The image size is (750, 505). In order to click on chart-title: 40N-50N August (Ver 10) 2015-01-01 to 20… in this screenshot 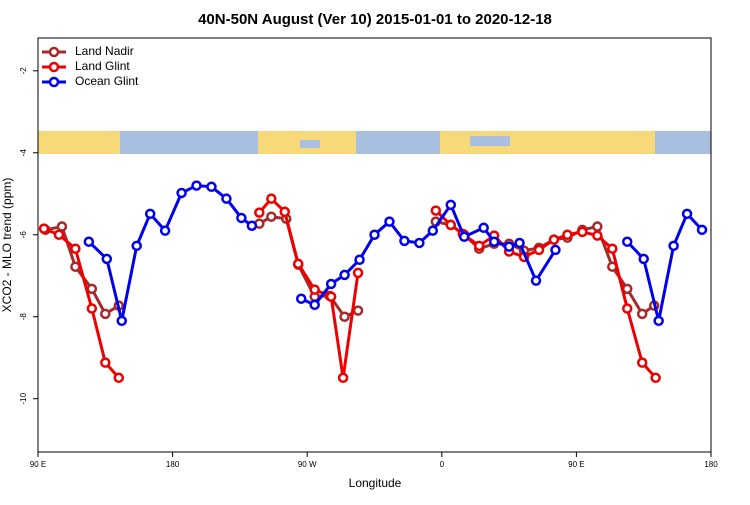, I will do `click(375, 19)`.